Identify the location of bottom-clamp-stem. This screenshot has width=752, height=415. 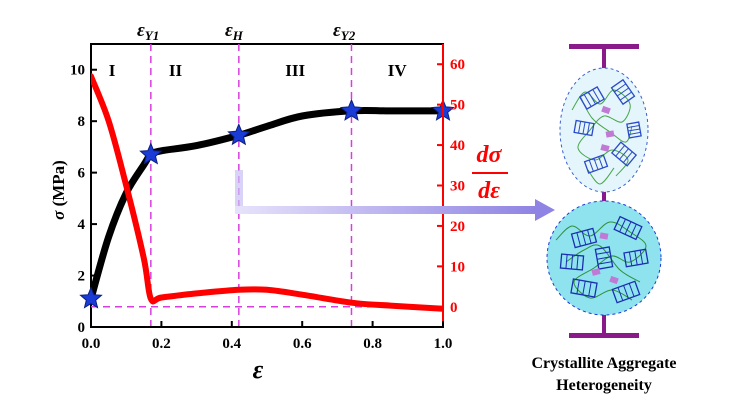
(604, 324).